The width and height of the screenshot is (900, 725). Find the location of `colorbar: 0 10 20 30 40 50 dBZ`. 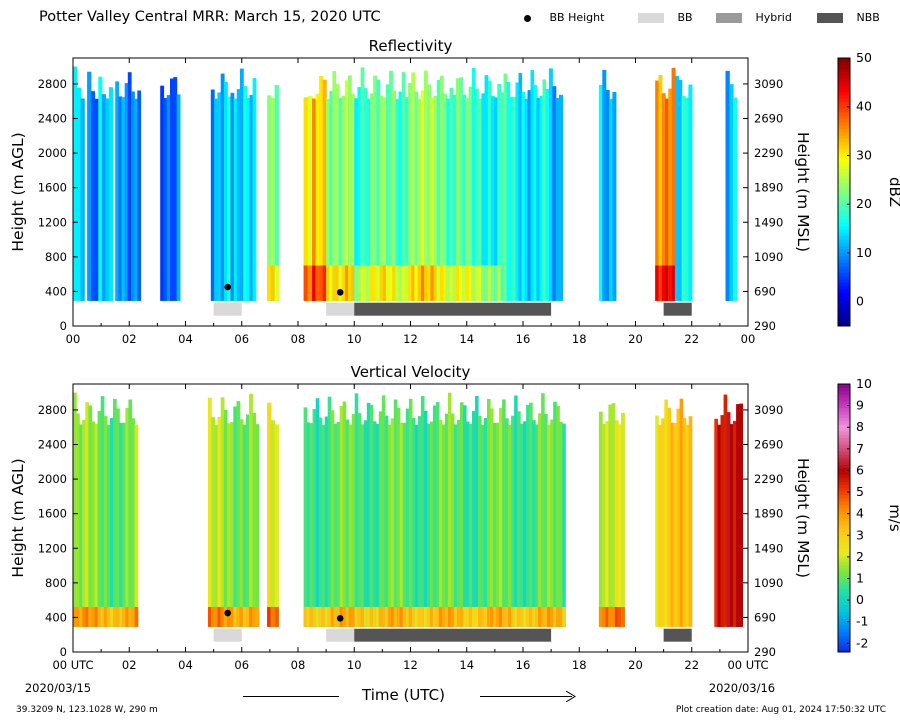

colorbar: 0 10 20 30 40 50 dBZ is located at coordinates (868, 188).